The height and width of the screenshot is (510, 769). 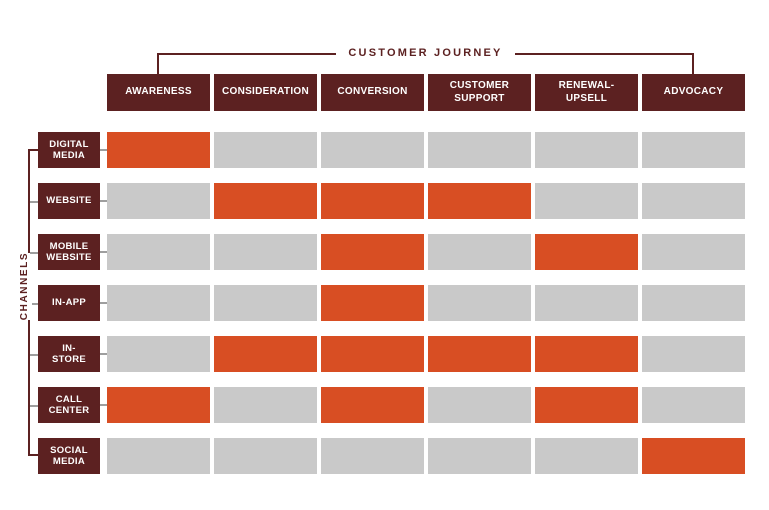 I want to click on channels-bracket-bottom-elbow, so click(x=33, y=455).